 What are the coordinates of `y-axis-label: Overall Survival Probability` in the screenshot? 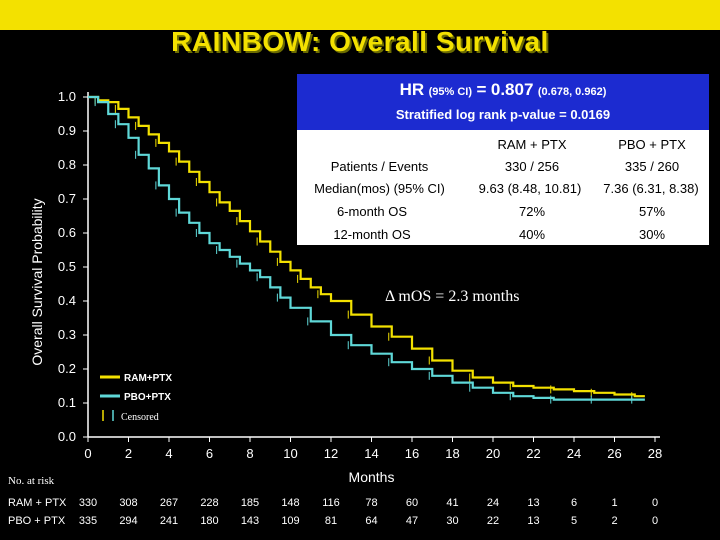 It's located at (37, 281).